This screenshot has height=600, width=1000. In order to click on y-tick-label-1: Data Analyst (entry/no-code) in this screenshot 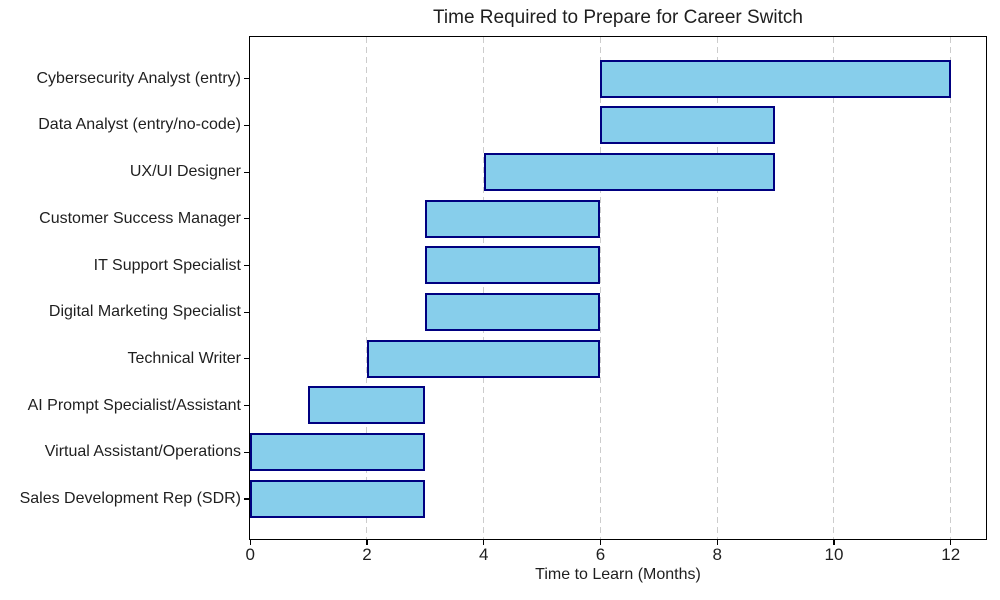, I will do `click(139, 125)`.